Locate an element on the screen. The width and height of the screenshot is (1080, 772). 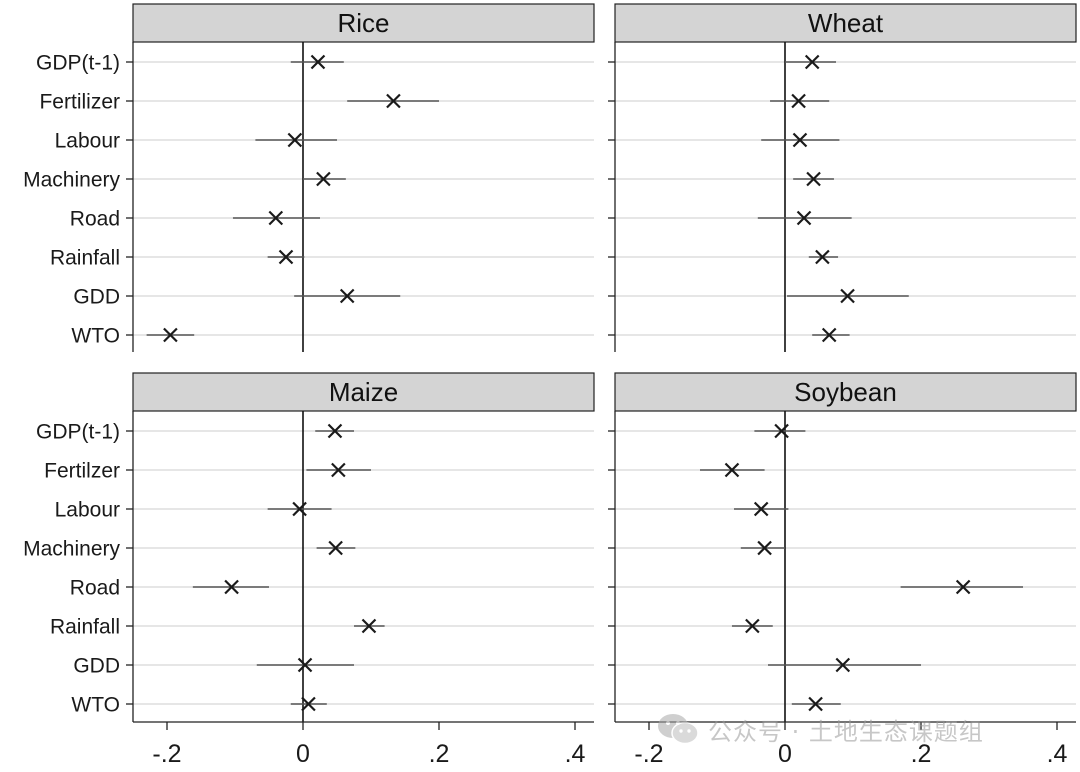
y-tick-label: Labour is located at coordinates (87, 141).